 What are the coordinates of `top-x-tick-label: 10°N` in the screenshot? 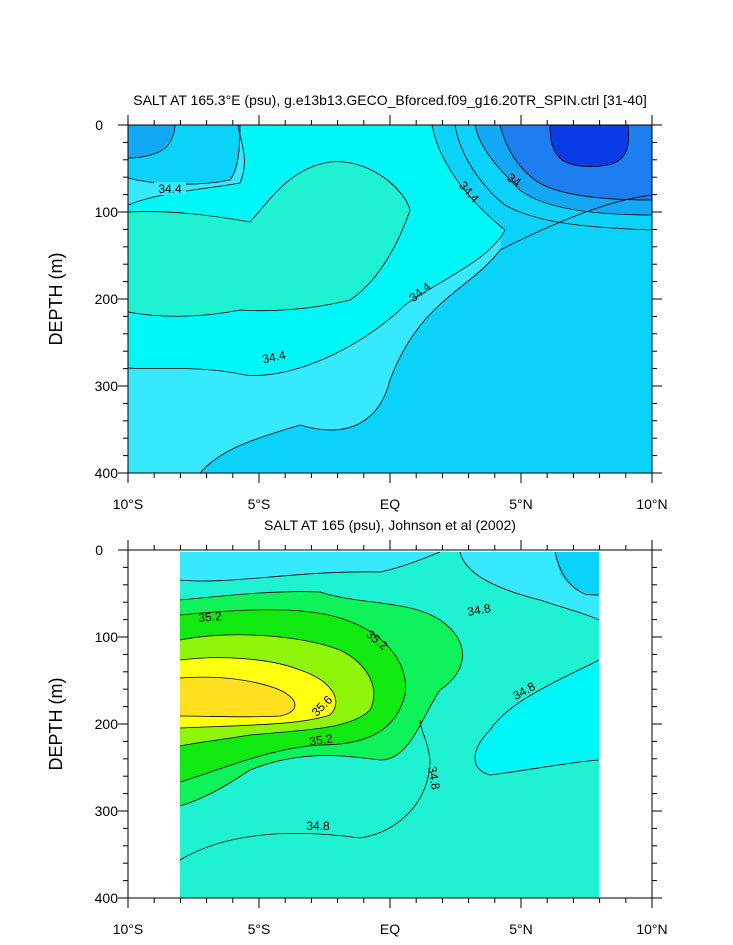 It's located at (651, 504).